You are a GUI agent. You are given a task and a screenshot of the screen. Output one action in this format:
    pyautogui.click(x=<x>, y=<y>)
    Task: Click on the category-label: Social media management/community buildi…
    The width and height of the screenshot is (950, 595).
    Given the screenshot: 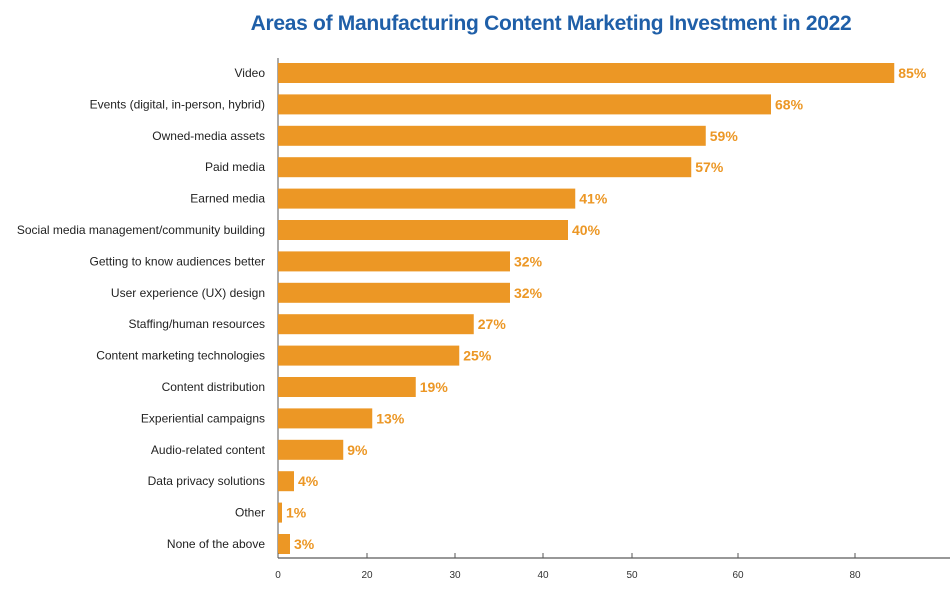 What is the action you would take?
    pyautogui.click(x=141, y=230)
    